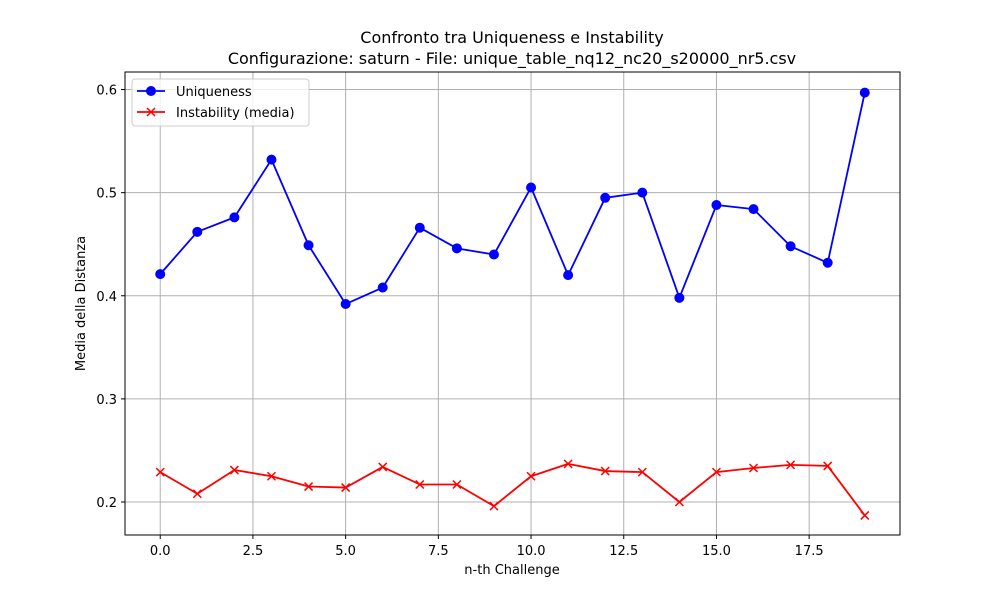 The height and width of the screenshot is (600, 1000). What do you see at coordinates (438, 551) in the screenshot?
I see `x-tick-label: 7.5` at bounding box center [438, 551].